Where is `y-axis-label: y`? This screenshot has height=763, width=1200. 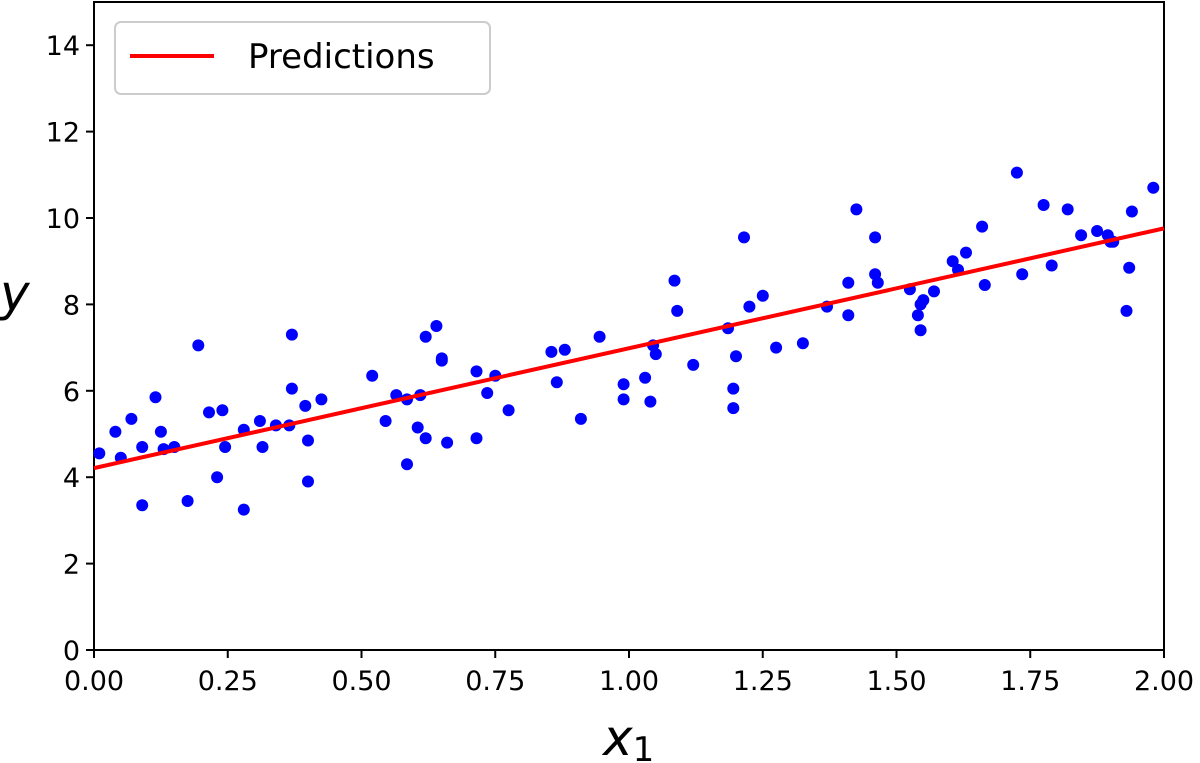 y-axis-label: y is located at coordinates (15, 293).